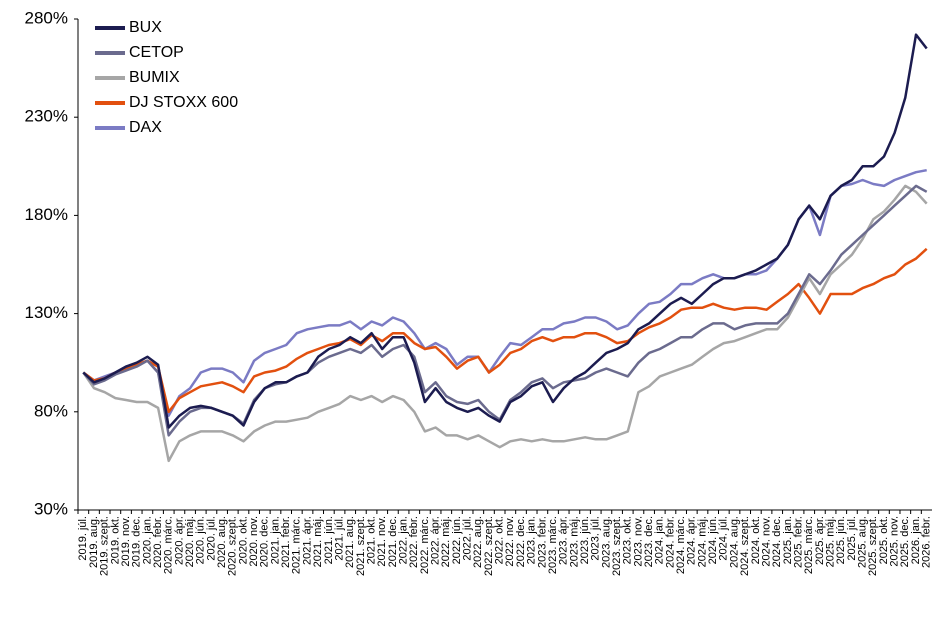  I want to click on x-tick-label: 2022. ápr., so click(436, 540).